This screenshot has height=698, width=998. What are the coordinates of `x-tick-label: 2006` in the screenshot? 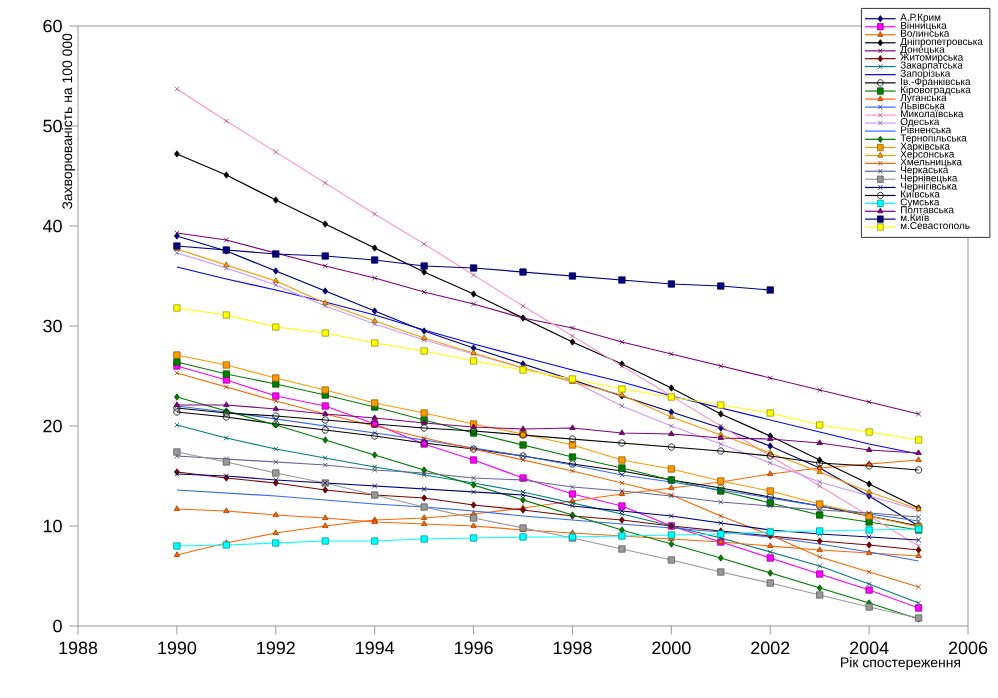 It's located at (968, 648).